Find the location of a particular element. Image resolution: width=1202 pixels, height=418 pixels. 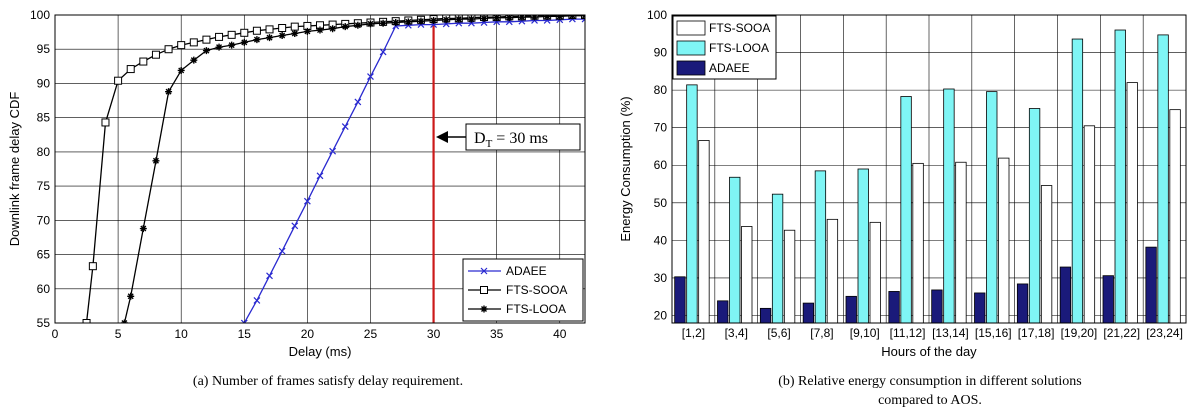

y-tick-label-a: 60 is located at coordinates (44, 289).